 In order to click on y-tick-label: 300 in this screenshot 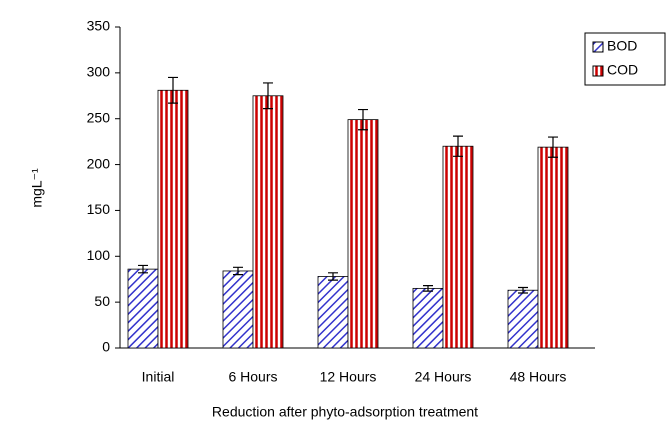, I will do `click(99, 72)`.